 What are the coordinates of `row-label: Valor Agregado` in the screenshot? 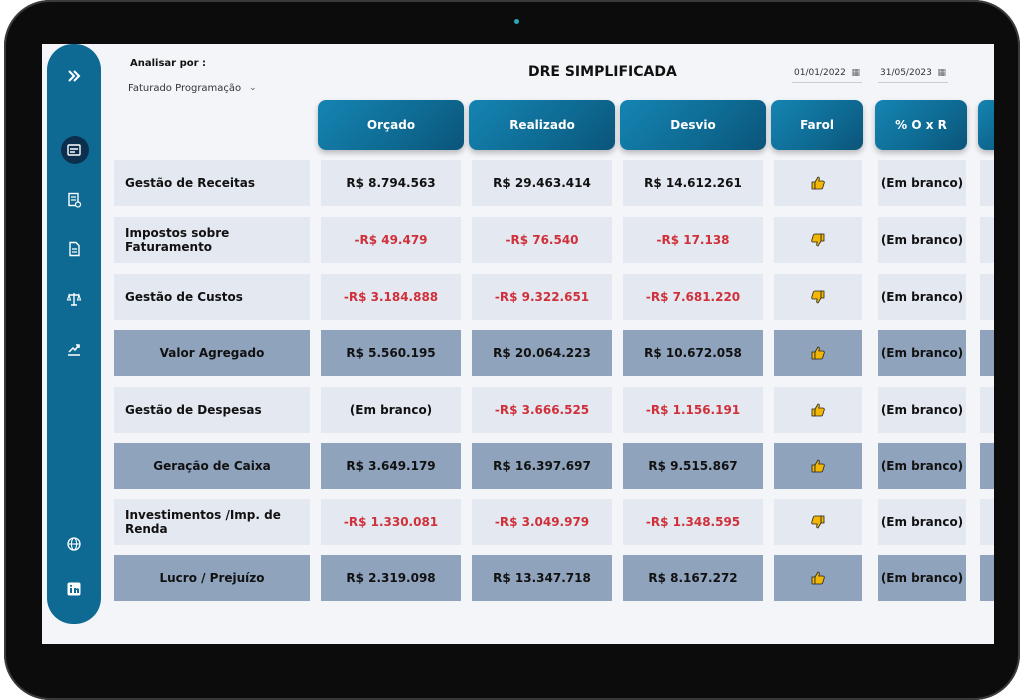 It's located at (212, 353).